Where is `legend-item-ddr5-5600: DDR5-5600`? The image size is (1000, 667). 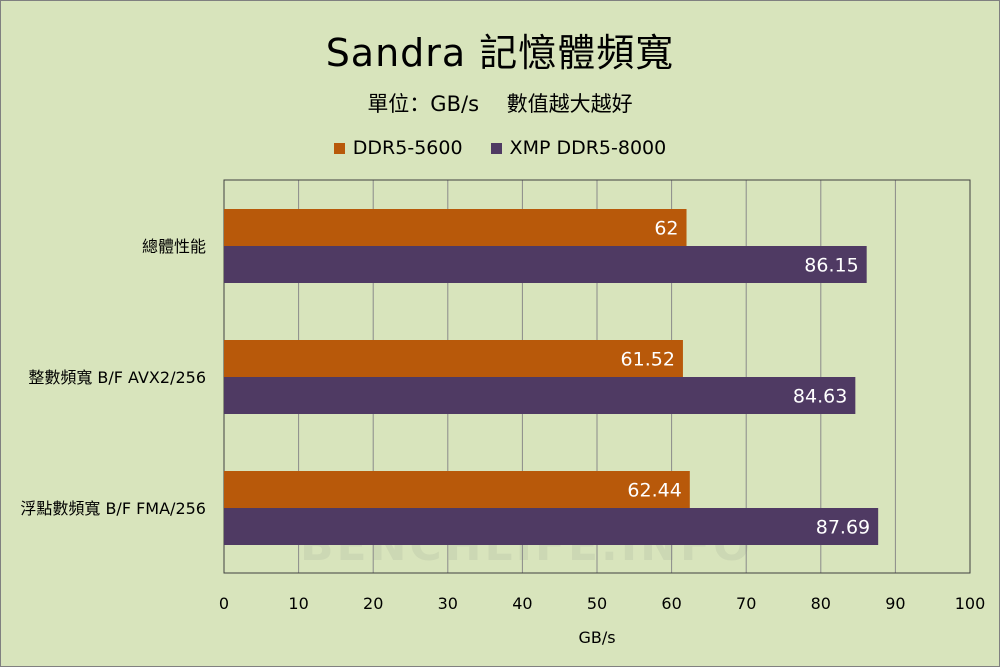 legend-item-ddr5-5600: DDR5-5600 is located at coordinates (398, 148).